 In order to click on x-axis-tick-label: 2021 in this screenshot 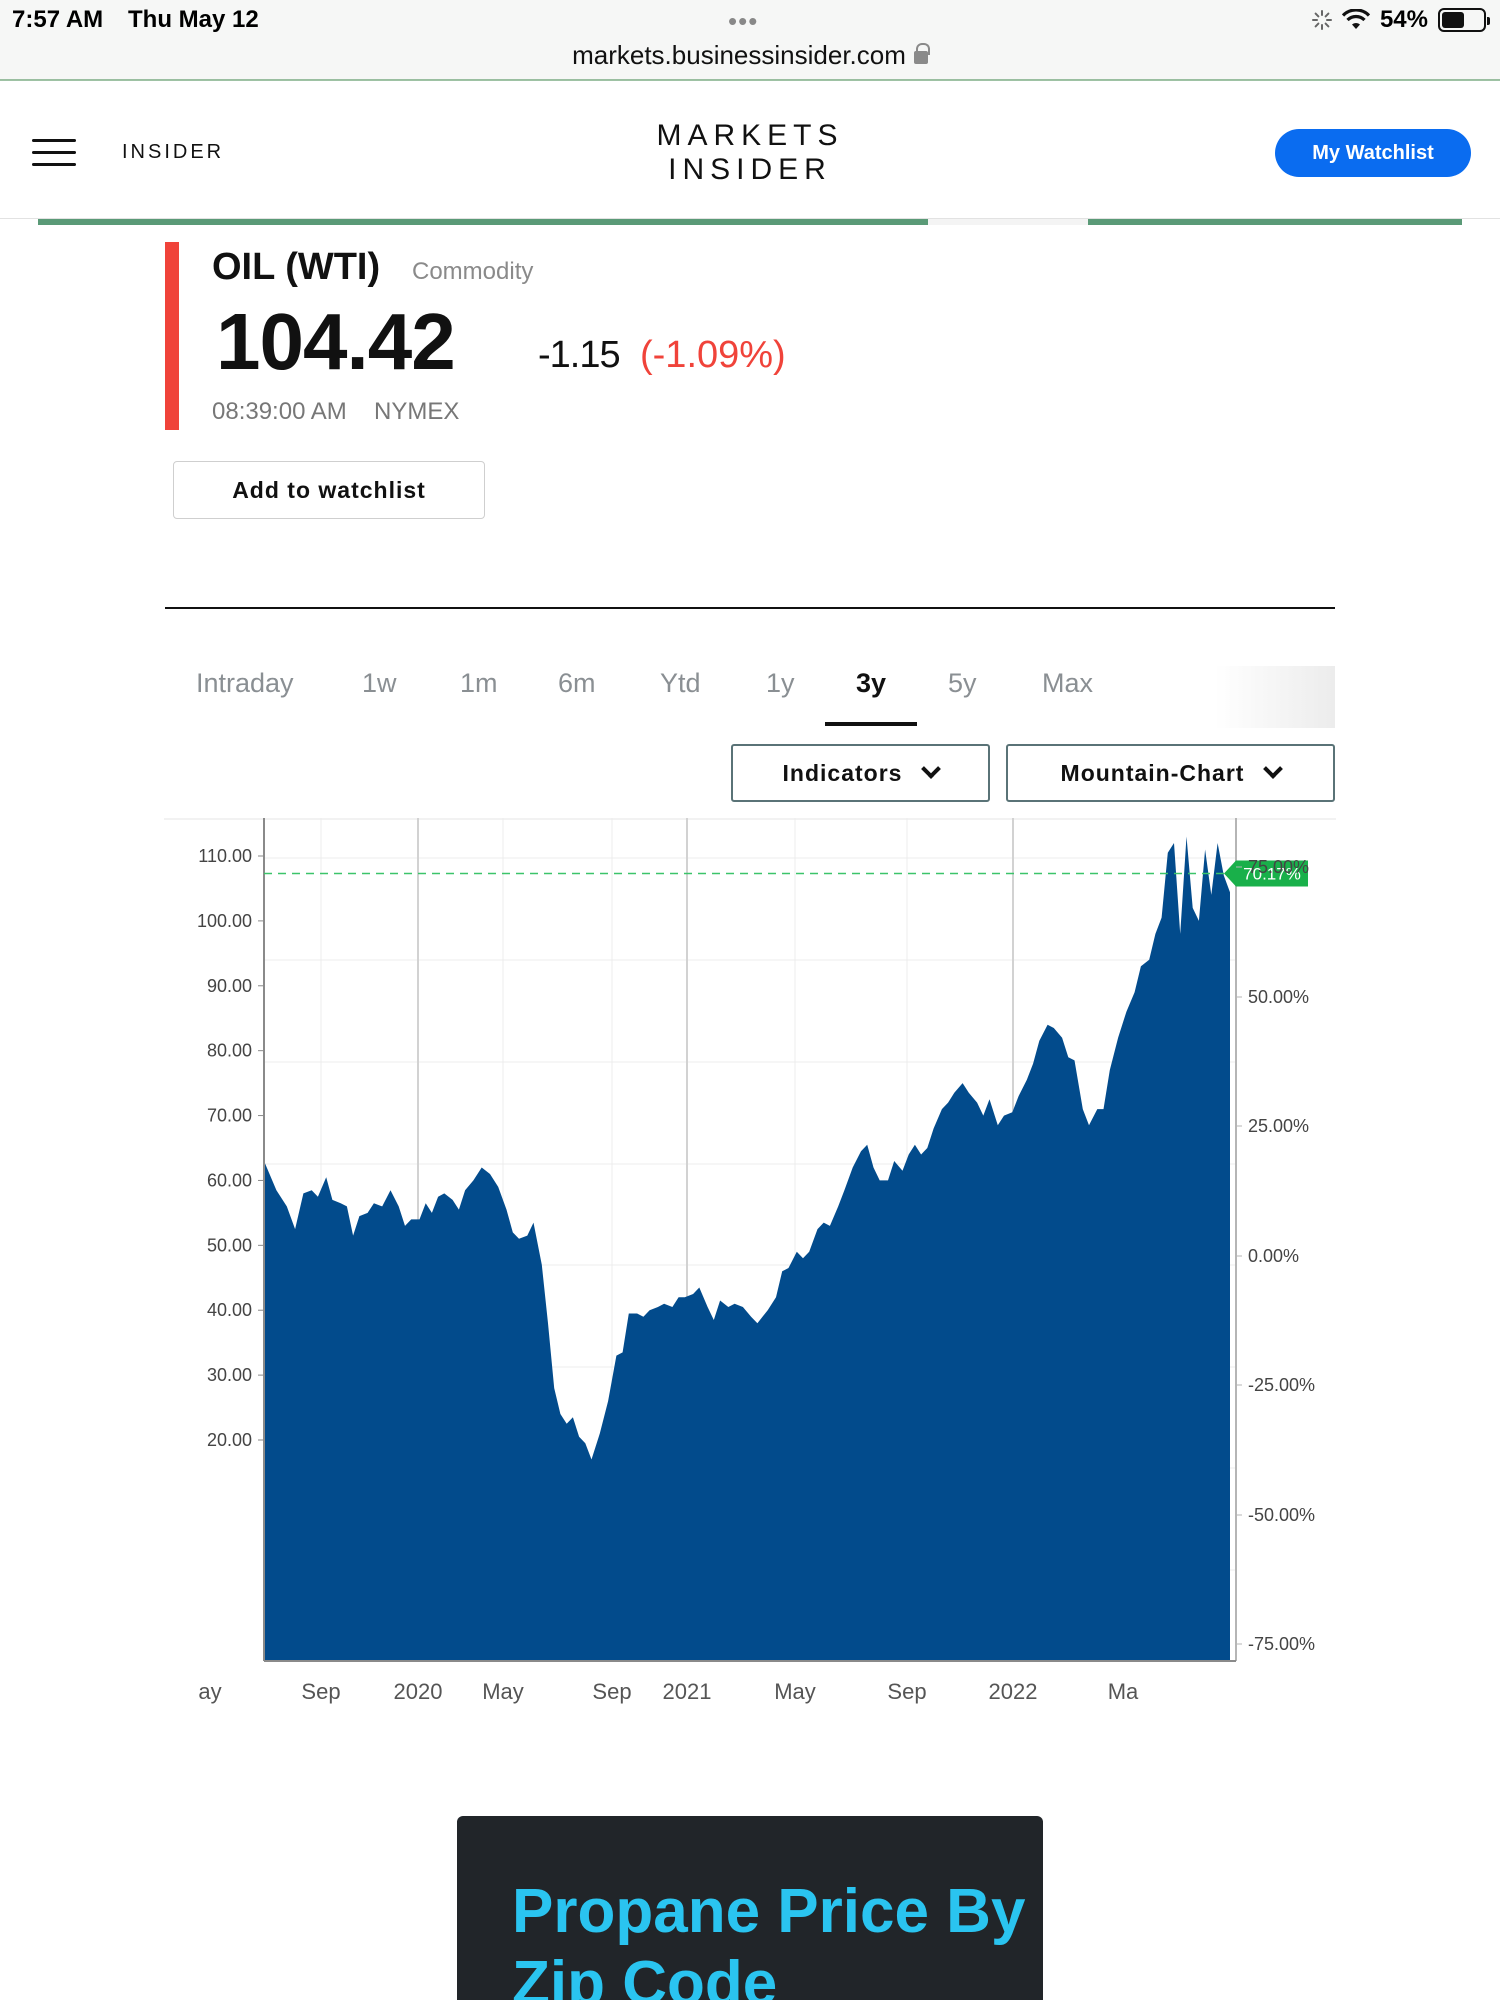, I will do `click(687, 1691)`.